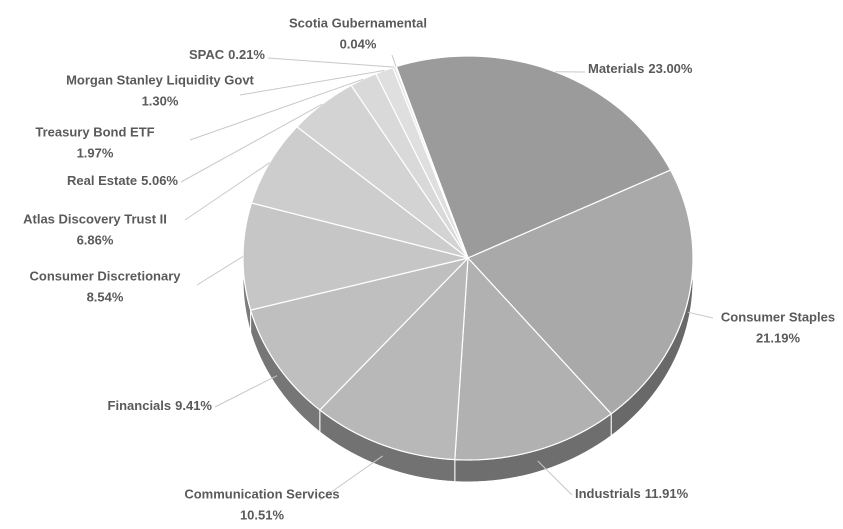 The height and width of the screenshot is (529, 843). I want to click on slice-label: Scotia Gubernamental, so click(358, 22).